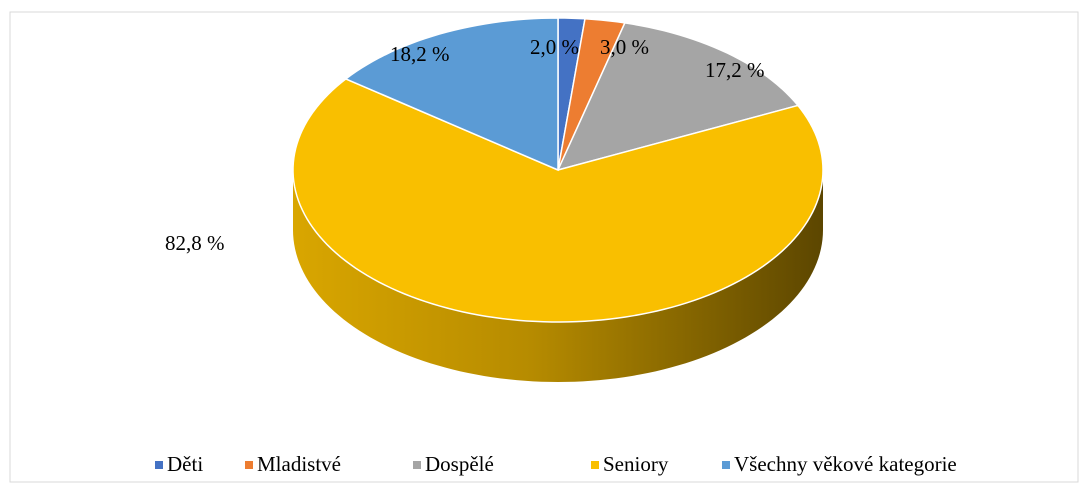  Describe the element at coordinates (299, 464) in the screenshot. I see `legend-label: Mladistvé` at that location.